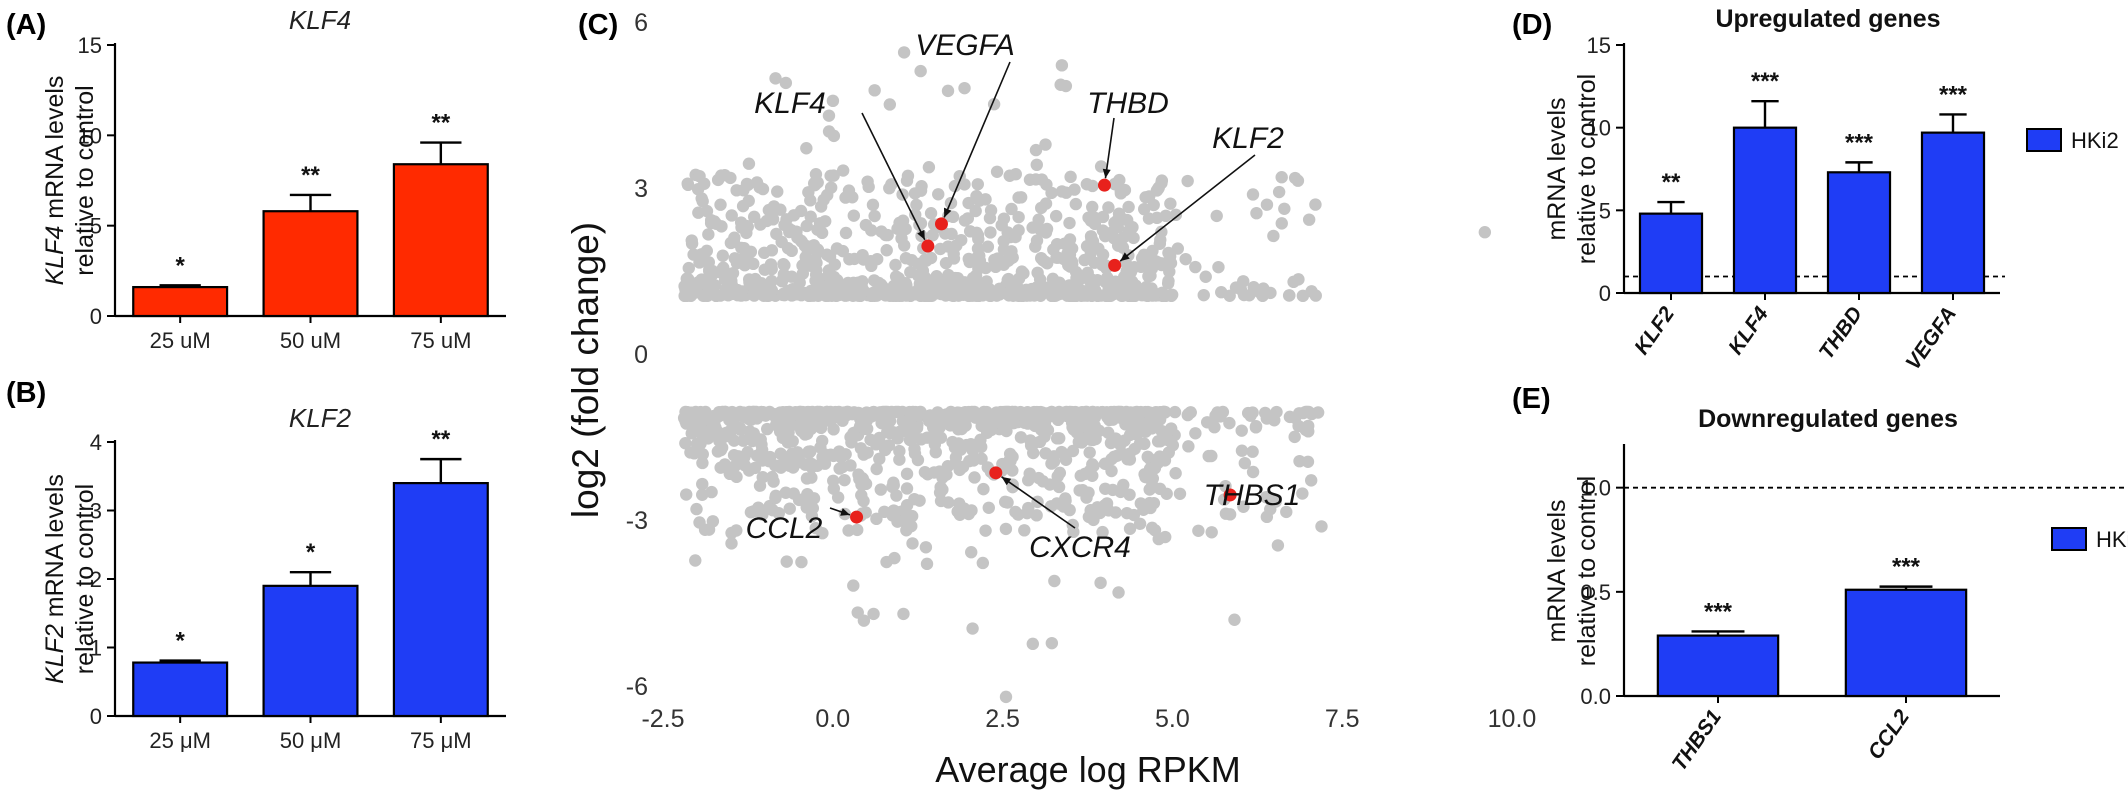  Describe the element at coordinates (1128, 103) in the screenshot. I see `gene-label: THBD` at that location.